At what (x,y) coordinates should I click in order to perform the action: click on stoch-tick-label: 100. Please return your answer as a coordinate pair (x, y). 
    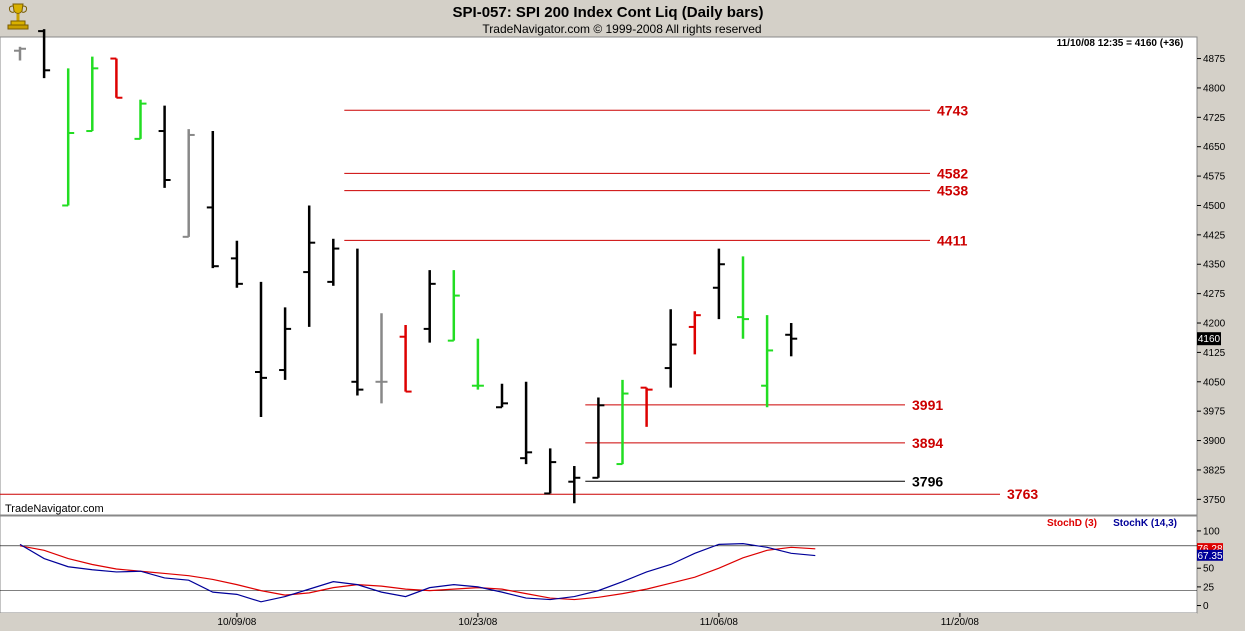
    Looking at the image, I should click on (1211, 531).